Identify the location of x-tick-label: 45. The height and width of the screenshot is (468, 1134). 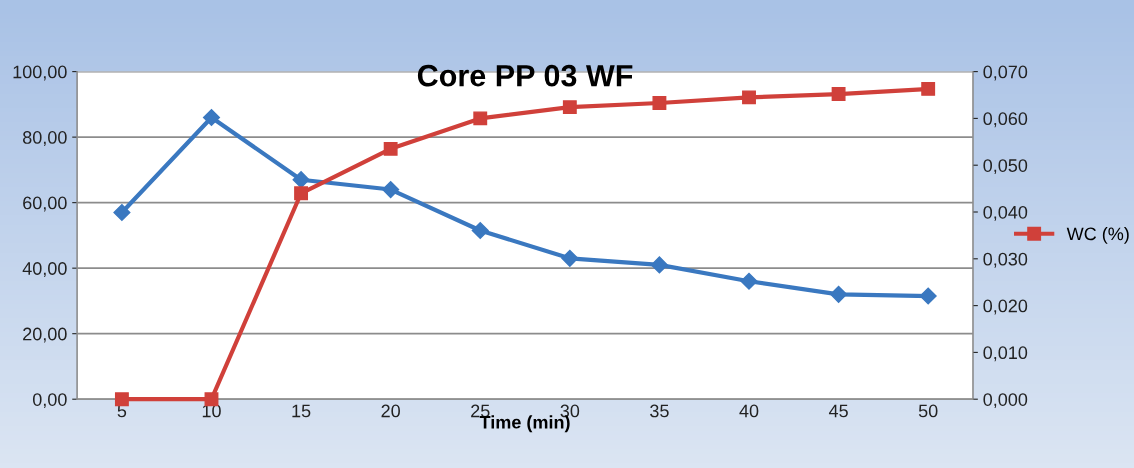
(838, 411).